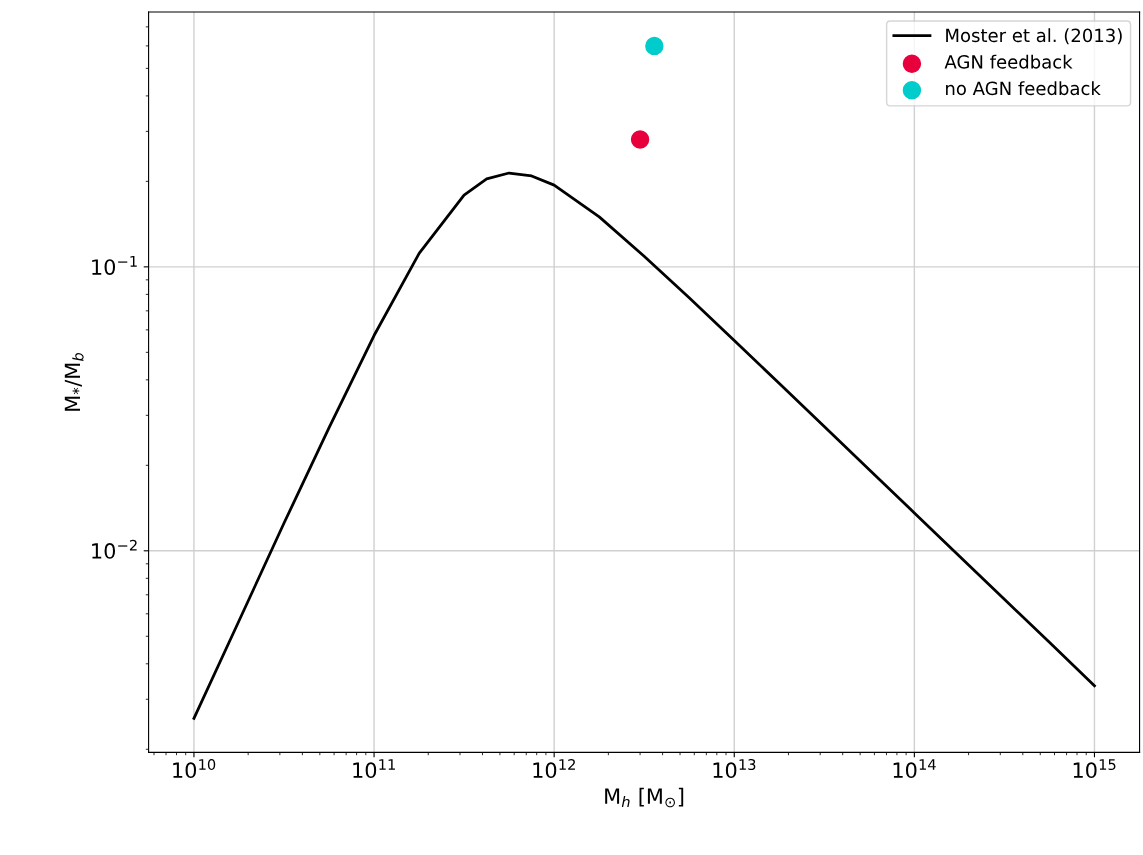 The image size is (1143, 855). What do you see at coordinates (1094, 769) in the screenshot?
I see `x-tick-label: 10$^{15}$` at bounding box center [1094, 769].